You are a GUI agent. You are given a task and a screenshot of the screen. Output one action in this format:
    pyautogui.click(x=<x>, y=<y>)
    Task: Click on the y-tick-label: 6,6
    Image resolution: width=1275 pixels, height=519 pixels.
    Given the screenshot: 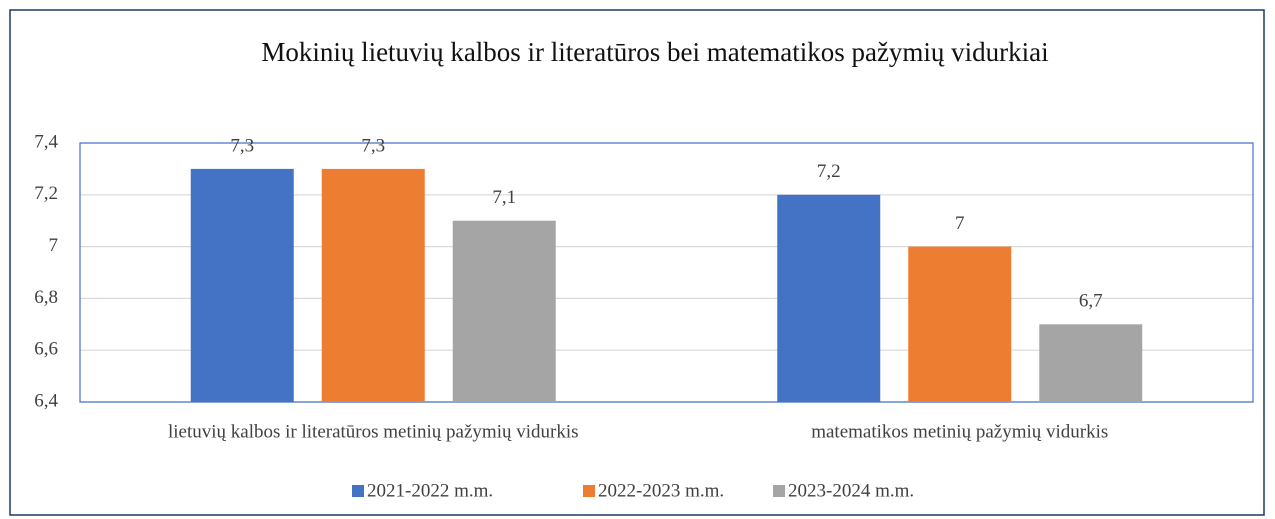 What is the action you would take?
    pyautogui.click(x=46, y=349)
    